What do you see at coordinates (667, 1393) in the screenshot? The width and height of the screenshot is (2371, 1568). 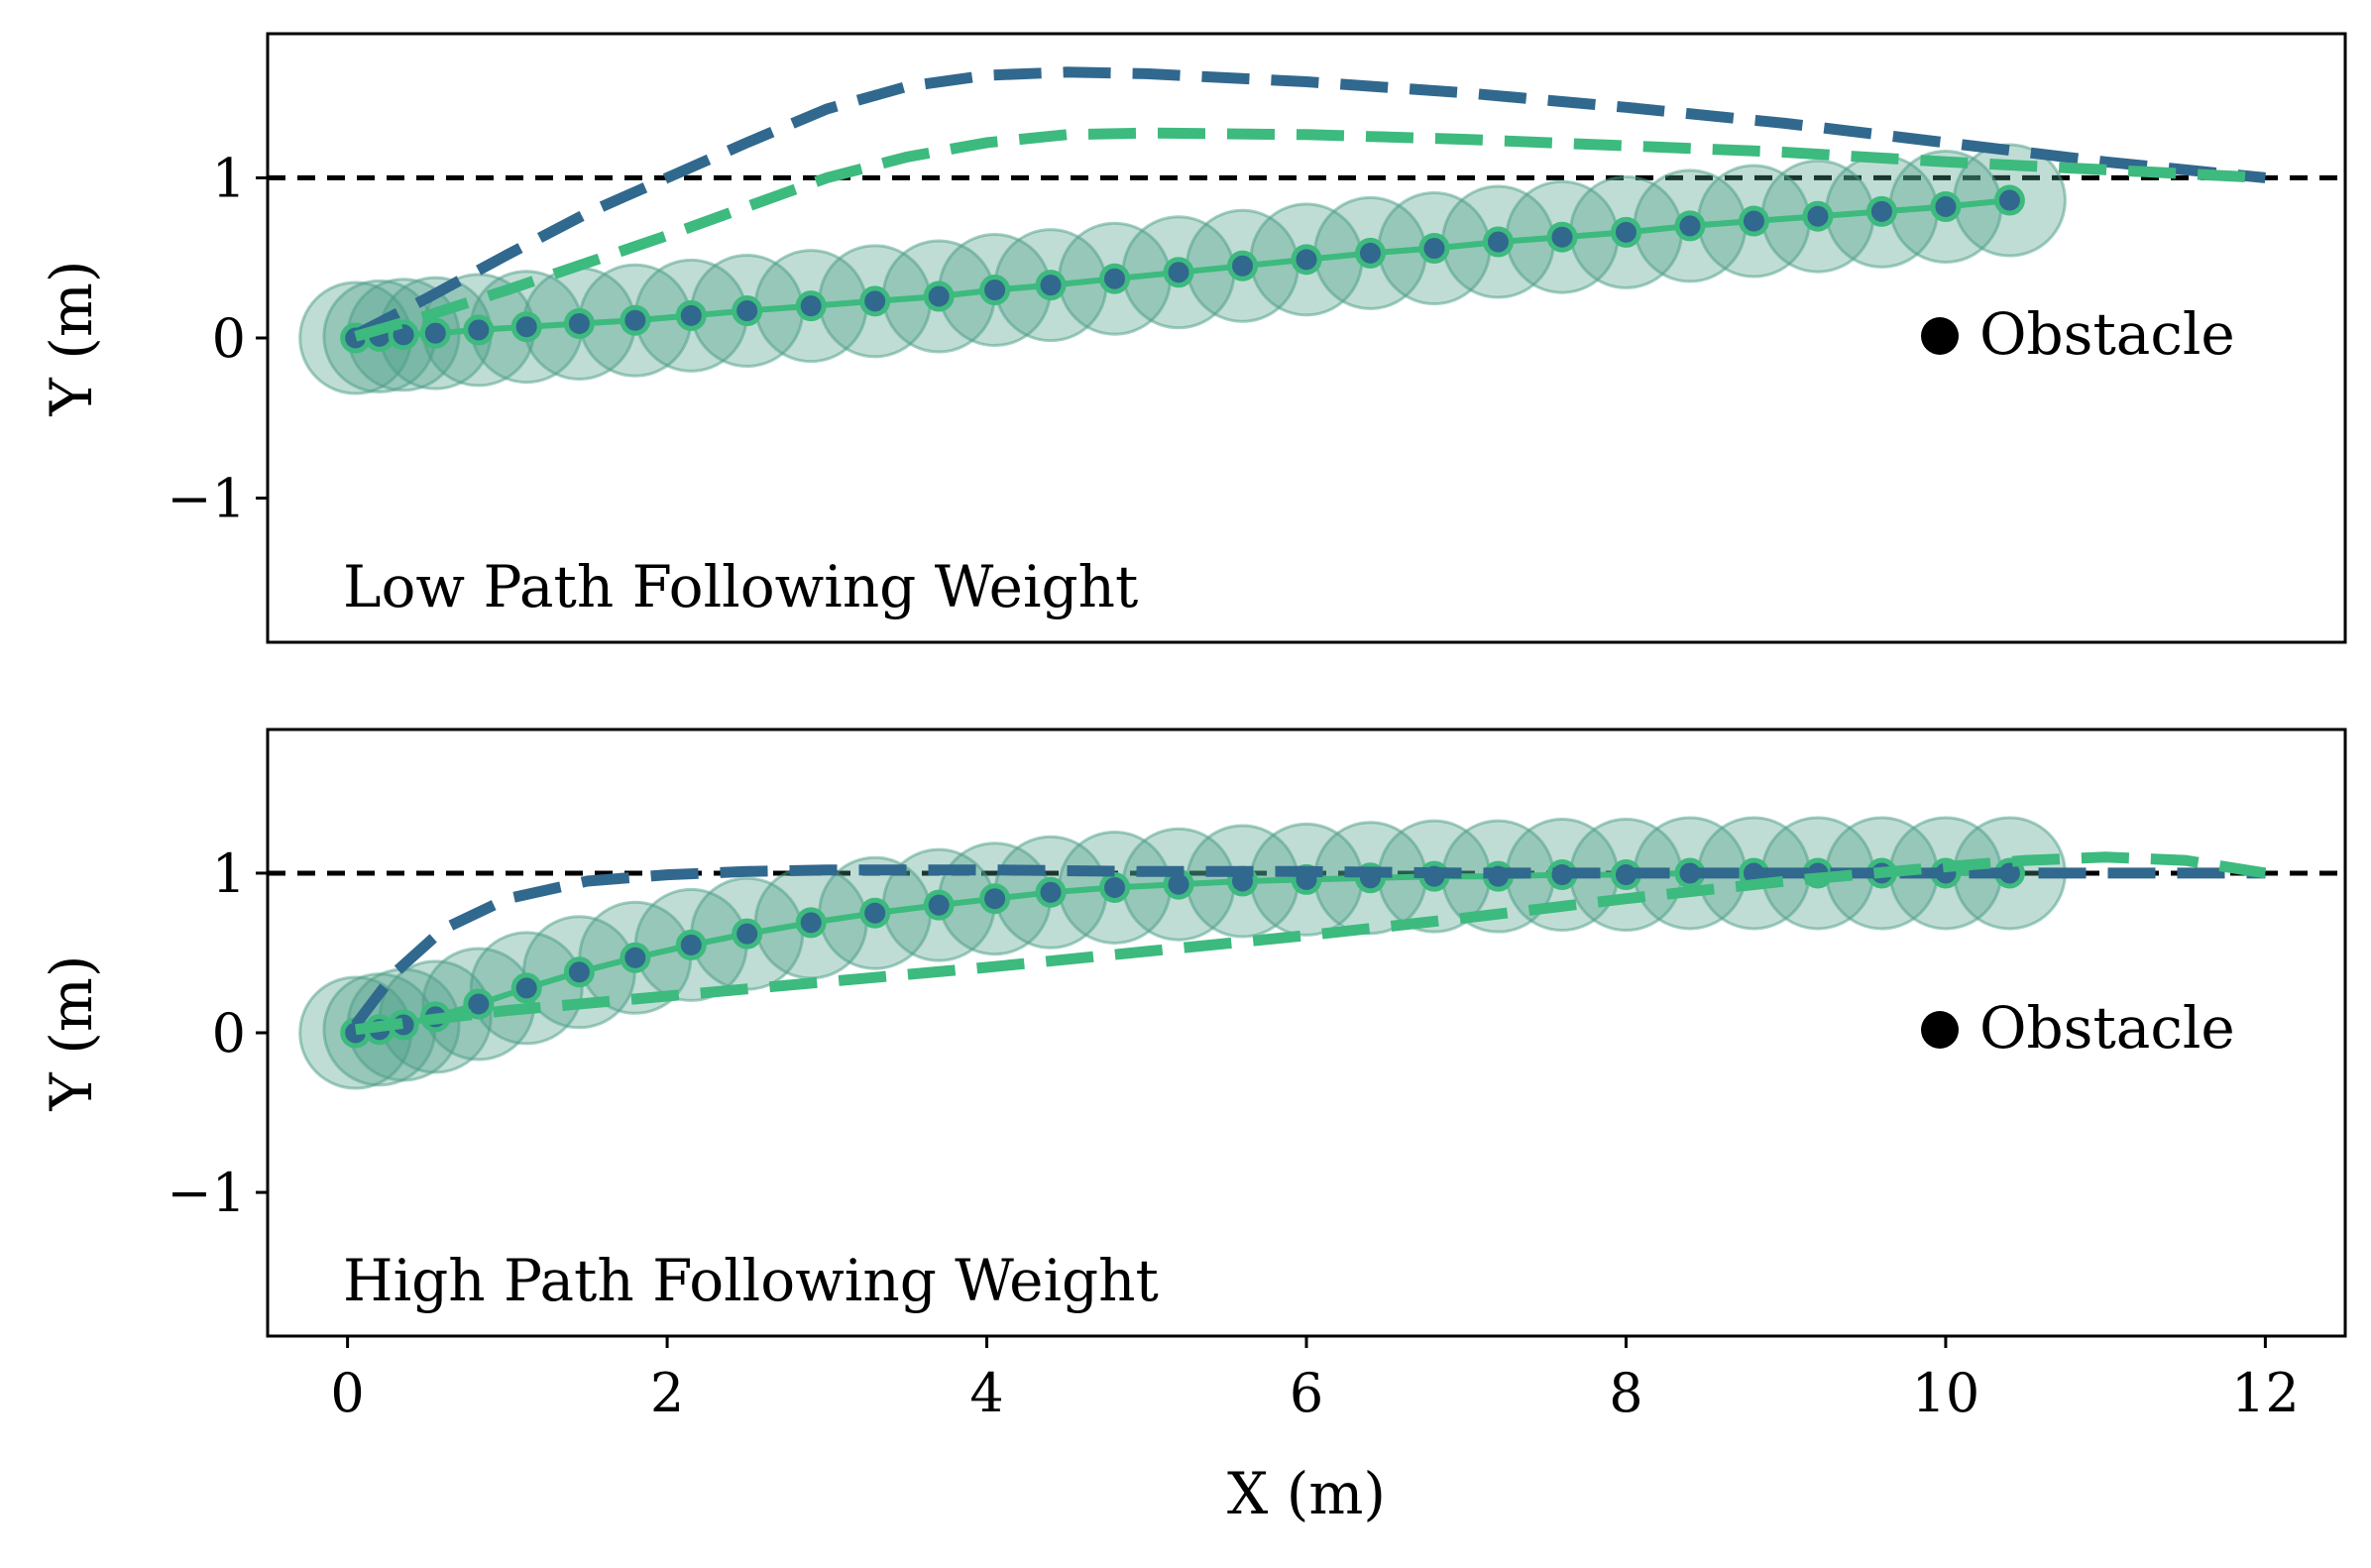 I see `panel-bottom-xtick-label-1: 2` at bounding box center [667, 1393].